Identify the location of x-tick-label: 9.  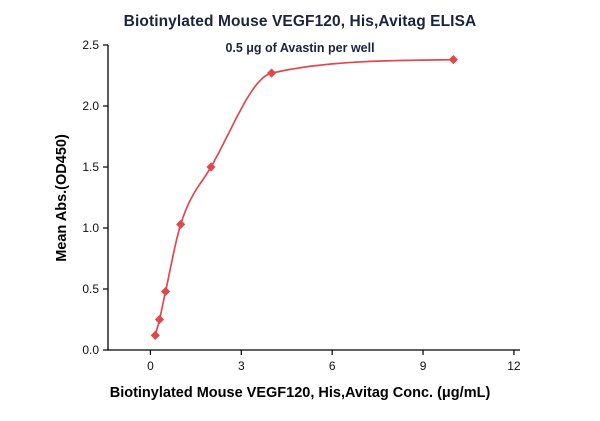
(423, 366).